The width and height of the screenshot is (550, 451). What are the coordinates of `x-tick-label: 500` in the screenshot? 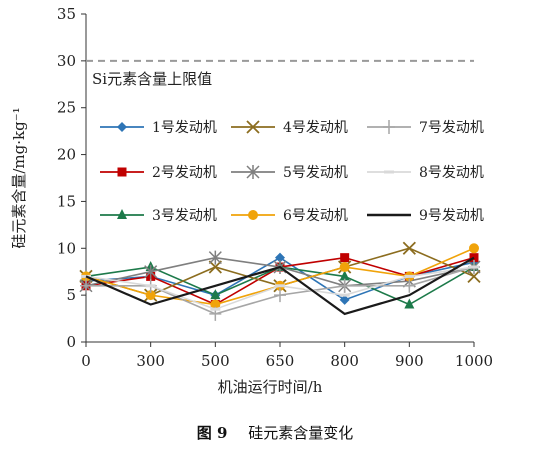 It's located at (215, 361).